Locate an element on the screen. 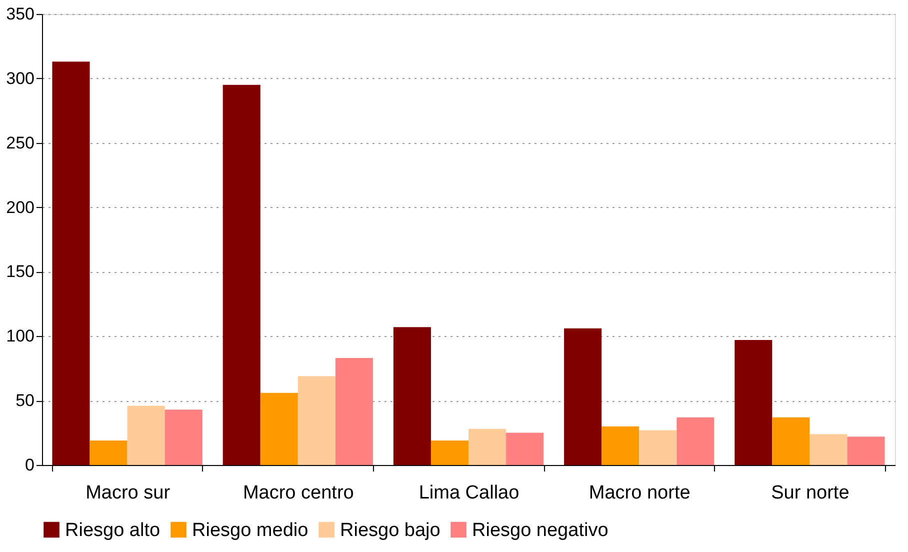  y-tick-label: 100 is located at coordinates (20, 336).